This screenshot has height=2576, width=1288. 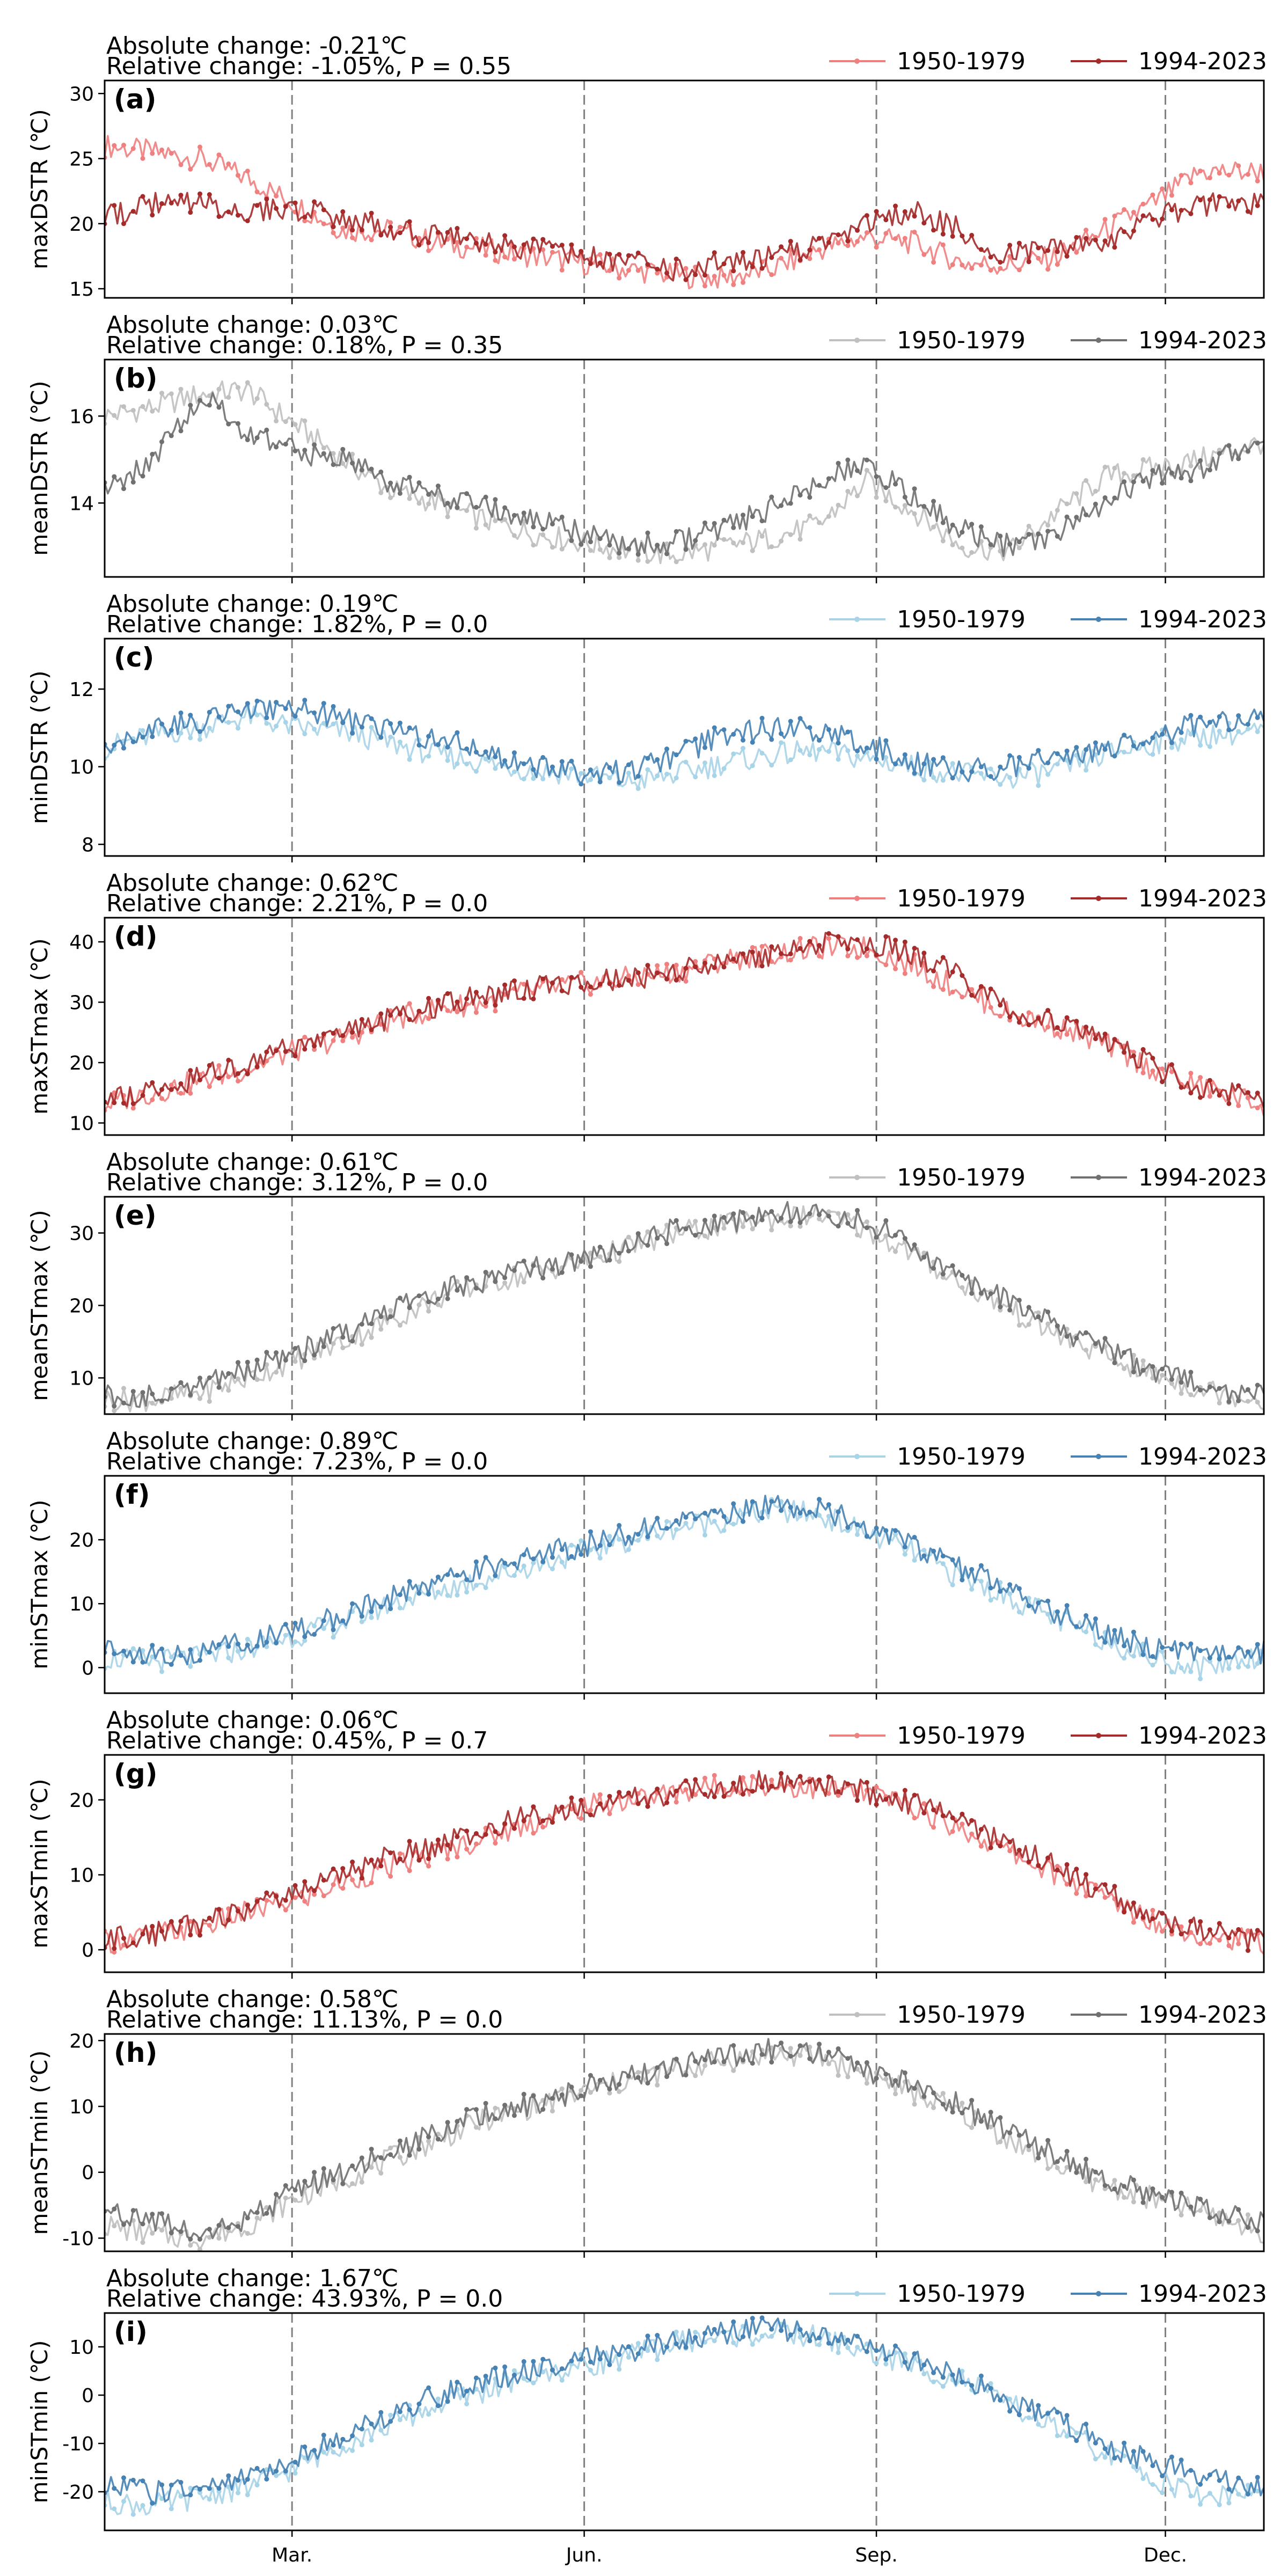 I want to click on y-tick-label: 20, so click(x=81, y=225).